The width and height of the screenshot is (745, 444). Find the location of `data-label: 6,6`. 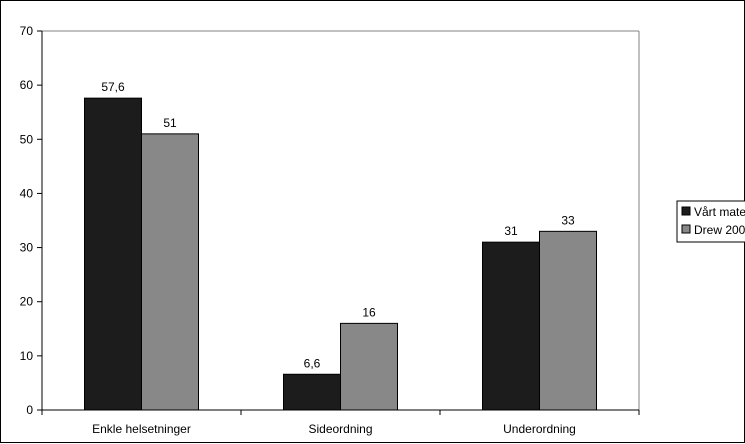

data-label: 6,6 is located at coordinates (312, 363).